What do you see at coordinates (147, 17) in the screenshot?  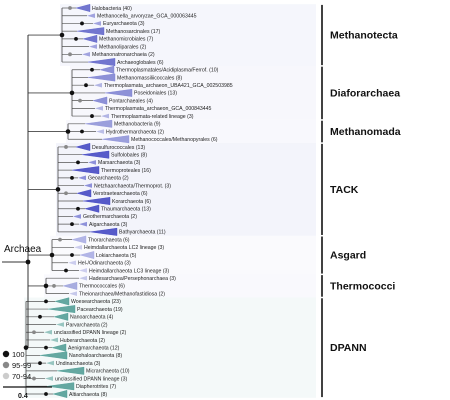 I see `leaf-label: Methanocella_arvoryzae_GCA_000063445` at bounding box center [147, 17].